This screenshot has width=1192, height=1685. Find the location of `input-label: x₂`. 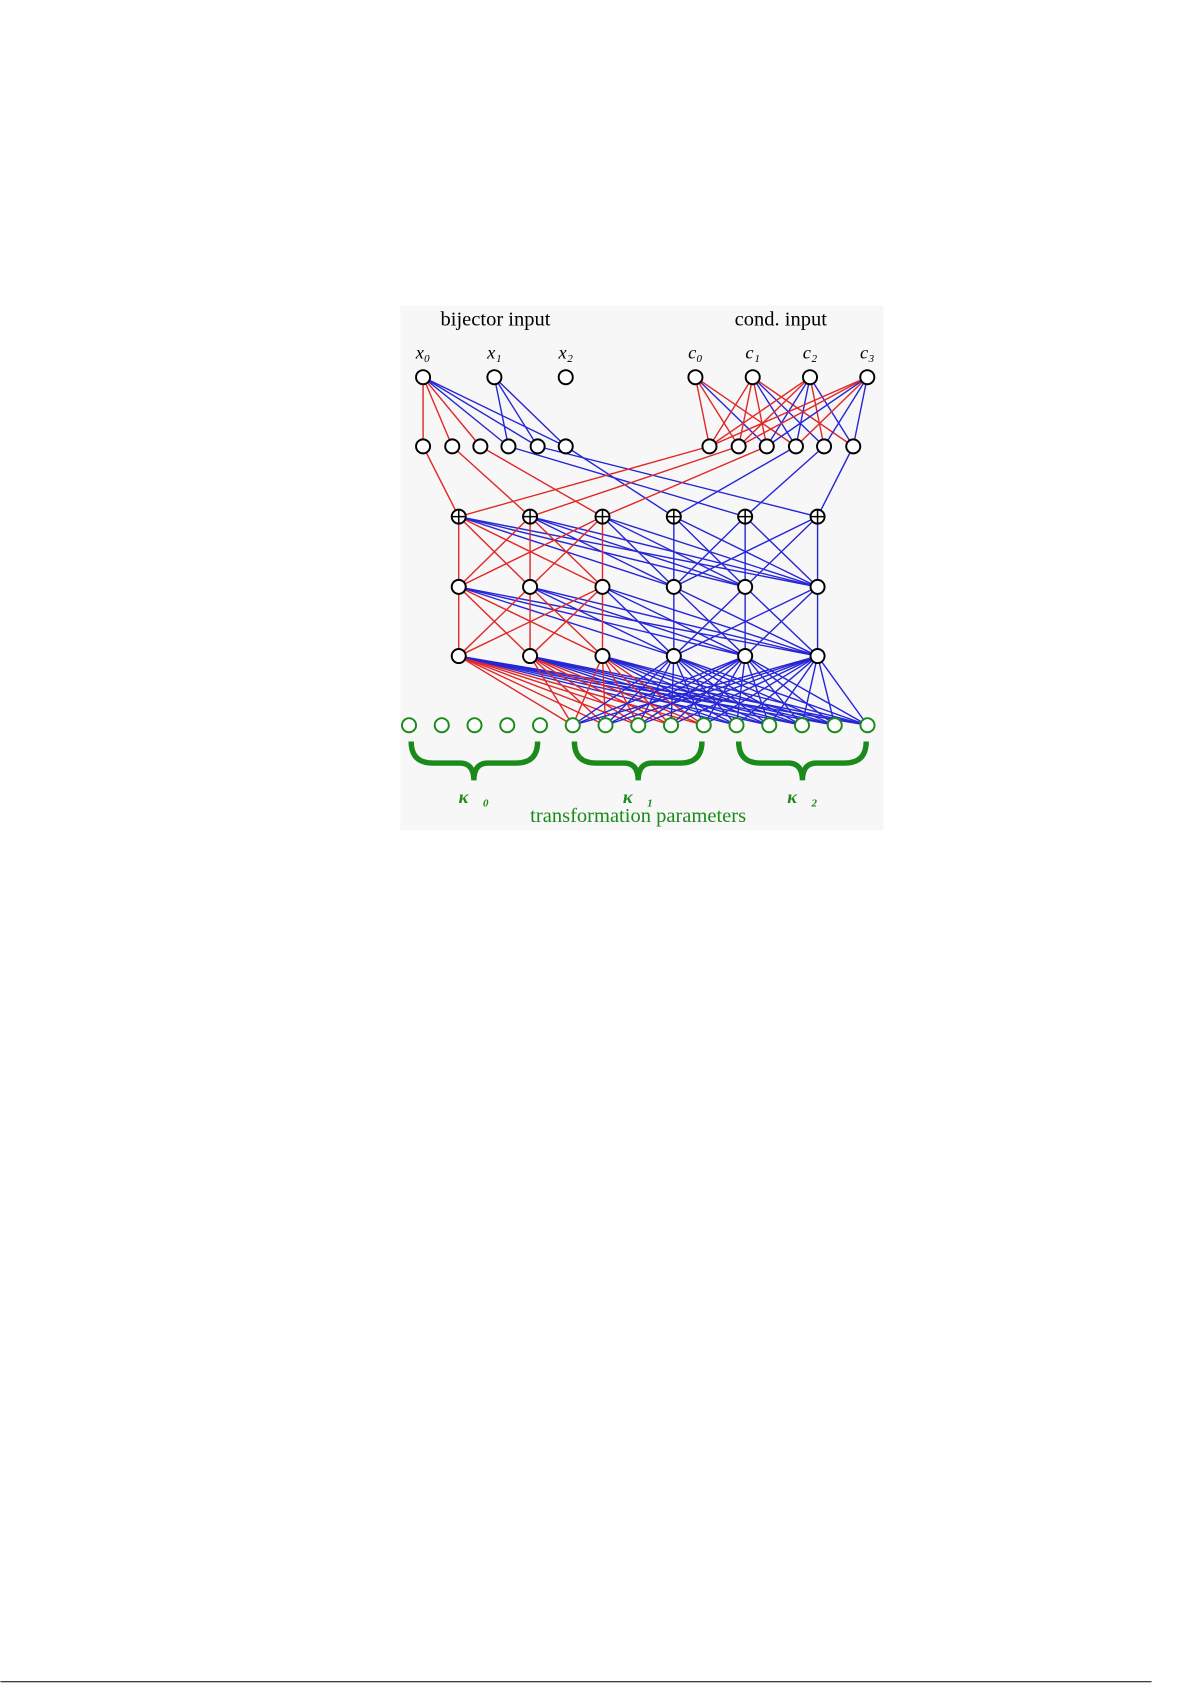

input-label: x₂ is located at coordinates (565, 353).